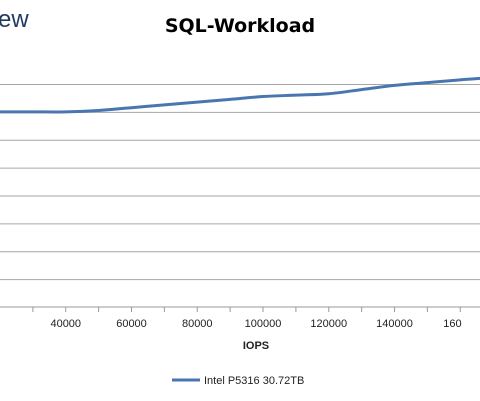 This screenshot has height=401, width=480. Describe the element at coordinates (131, 324) in the screenshot. I see `x-tick-label-1: 60000` at that location.